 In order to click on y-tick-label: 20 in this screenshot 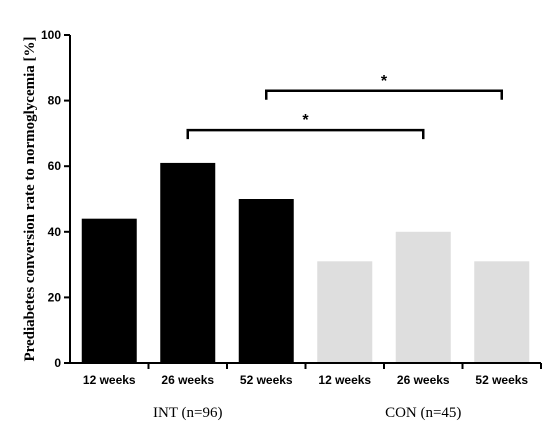, I will do `click(55, 297)`.